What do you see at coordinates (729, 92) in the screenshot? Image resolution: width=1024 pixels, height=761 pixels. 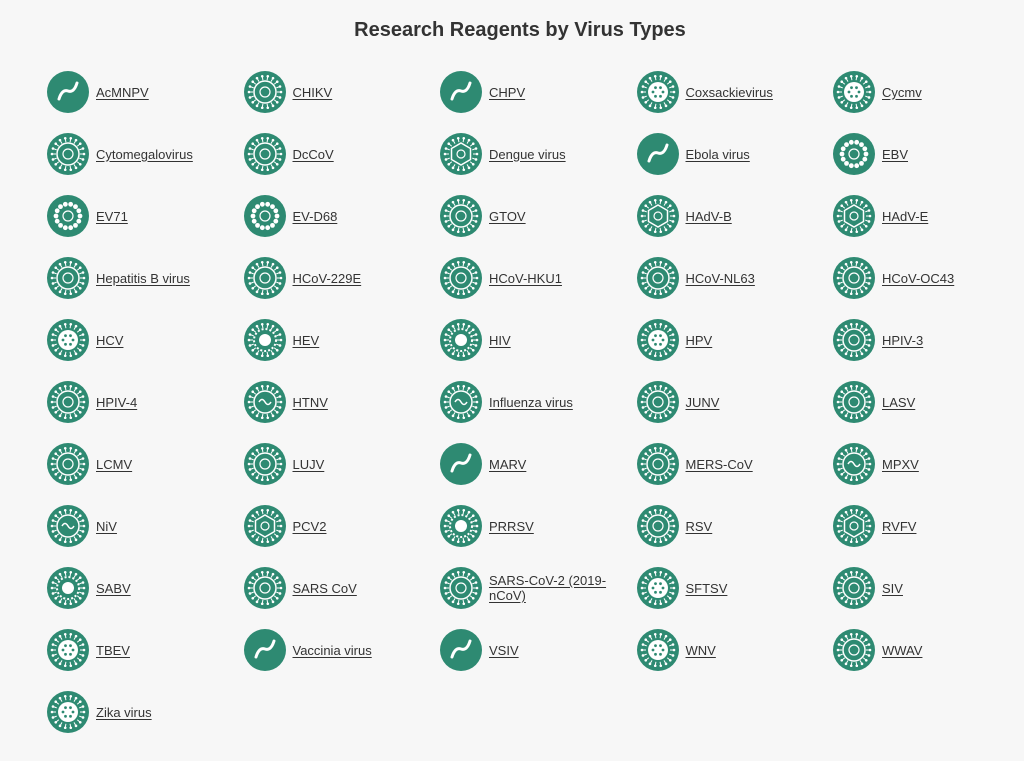 I see `virus-label: Coxsackievirus` at bounding box center [729, 92].